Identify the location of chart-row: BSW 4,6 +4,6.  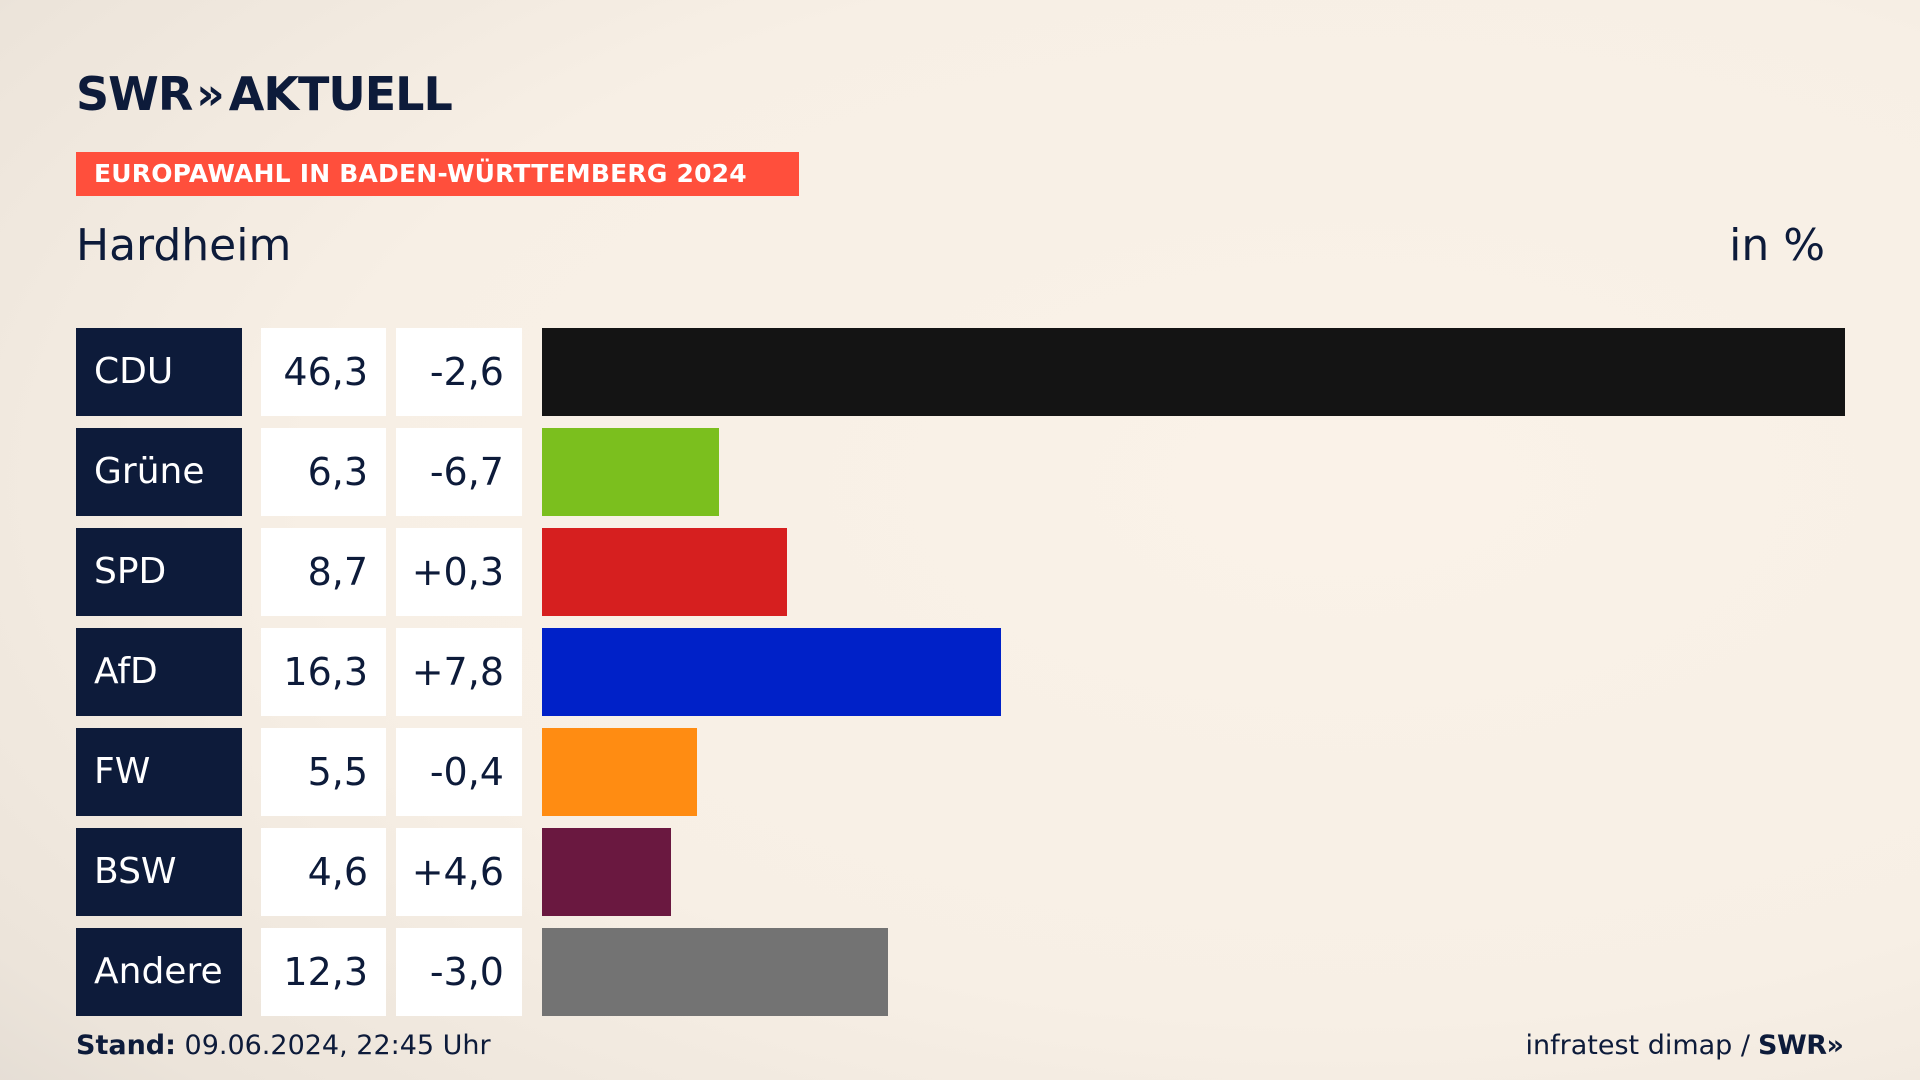
(961, 872).